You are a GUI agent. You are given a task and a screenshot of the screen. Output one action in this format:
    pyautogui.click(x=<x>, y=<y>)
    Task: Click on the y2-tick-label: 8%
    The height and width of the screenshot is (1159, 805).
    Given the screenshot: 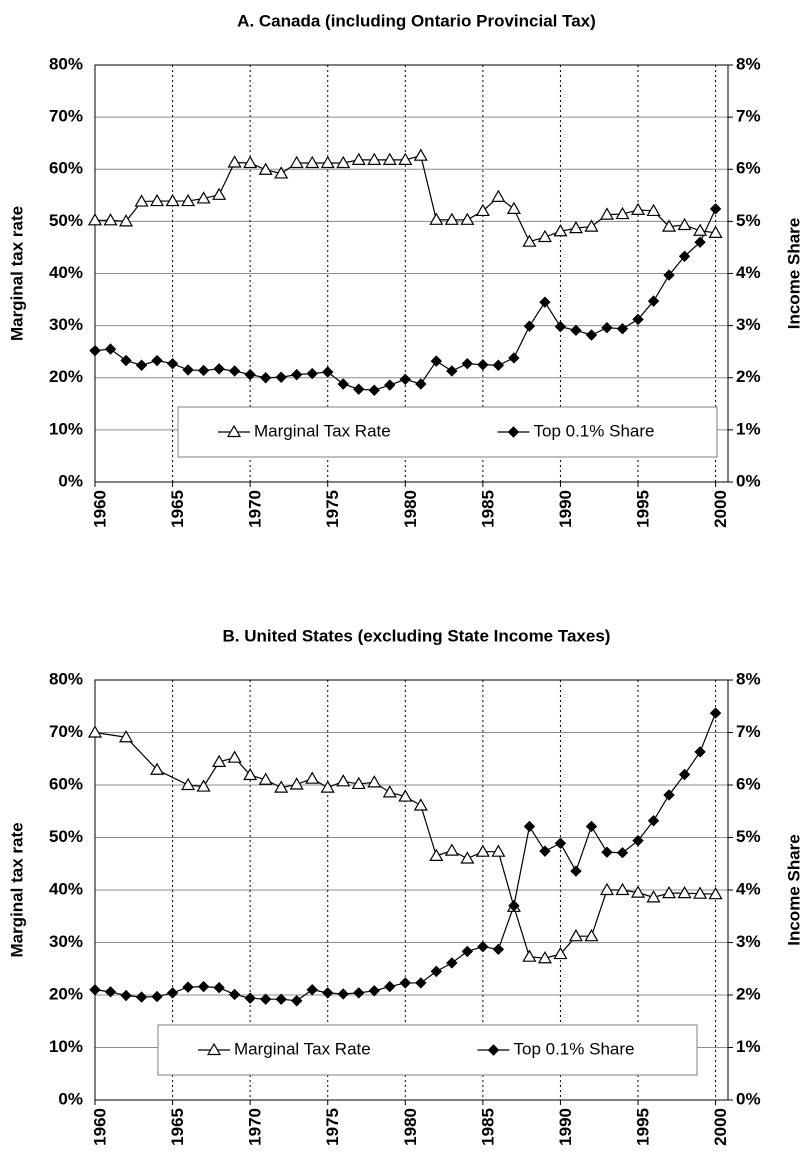 What is the action you would take?
    pyautogui.click(x=748, y=678)
    